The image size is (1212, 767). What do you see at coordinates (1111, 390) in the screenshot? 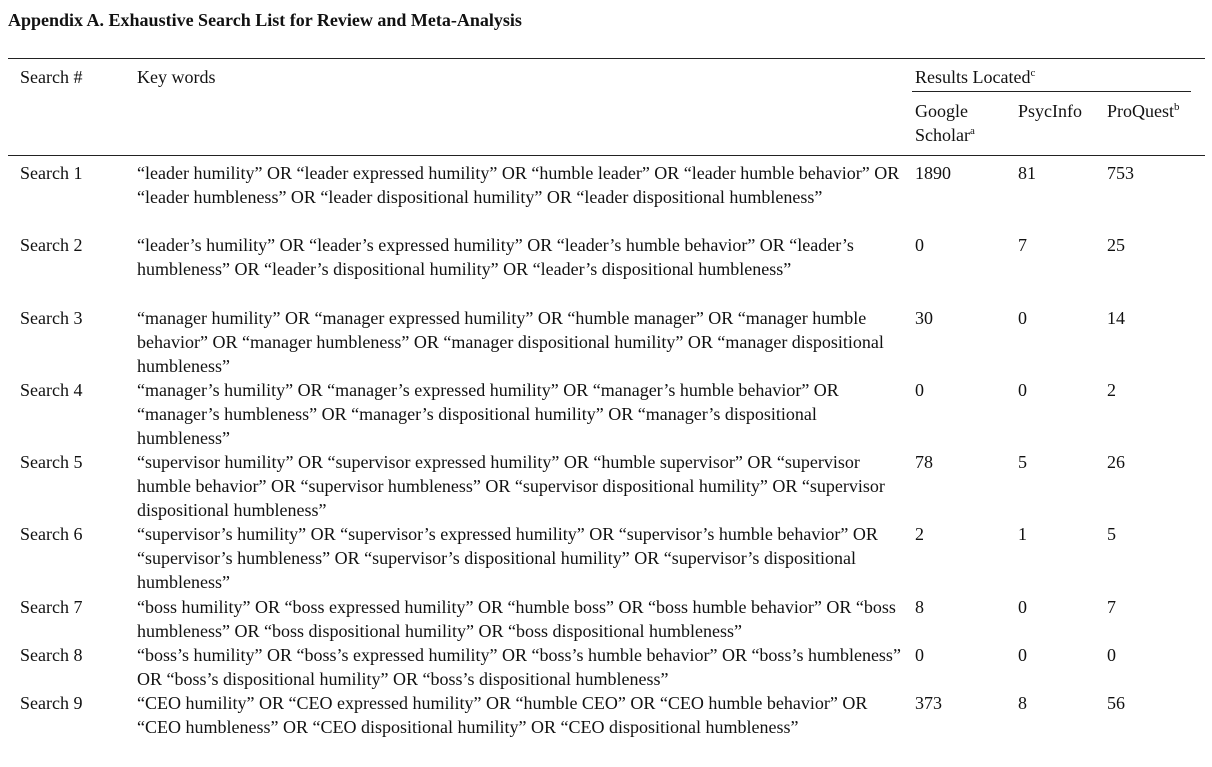
I see `row-4-proquest: 2` at bounding box center [1111, 390].